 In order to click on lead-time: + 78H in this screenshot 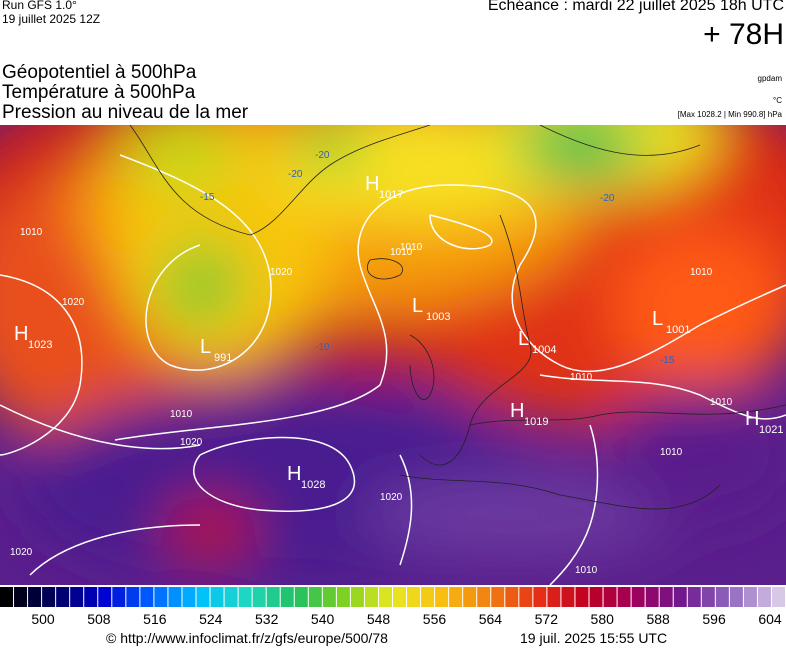, I will do `click(743, 34)`.